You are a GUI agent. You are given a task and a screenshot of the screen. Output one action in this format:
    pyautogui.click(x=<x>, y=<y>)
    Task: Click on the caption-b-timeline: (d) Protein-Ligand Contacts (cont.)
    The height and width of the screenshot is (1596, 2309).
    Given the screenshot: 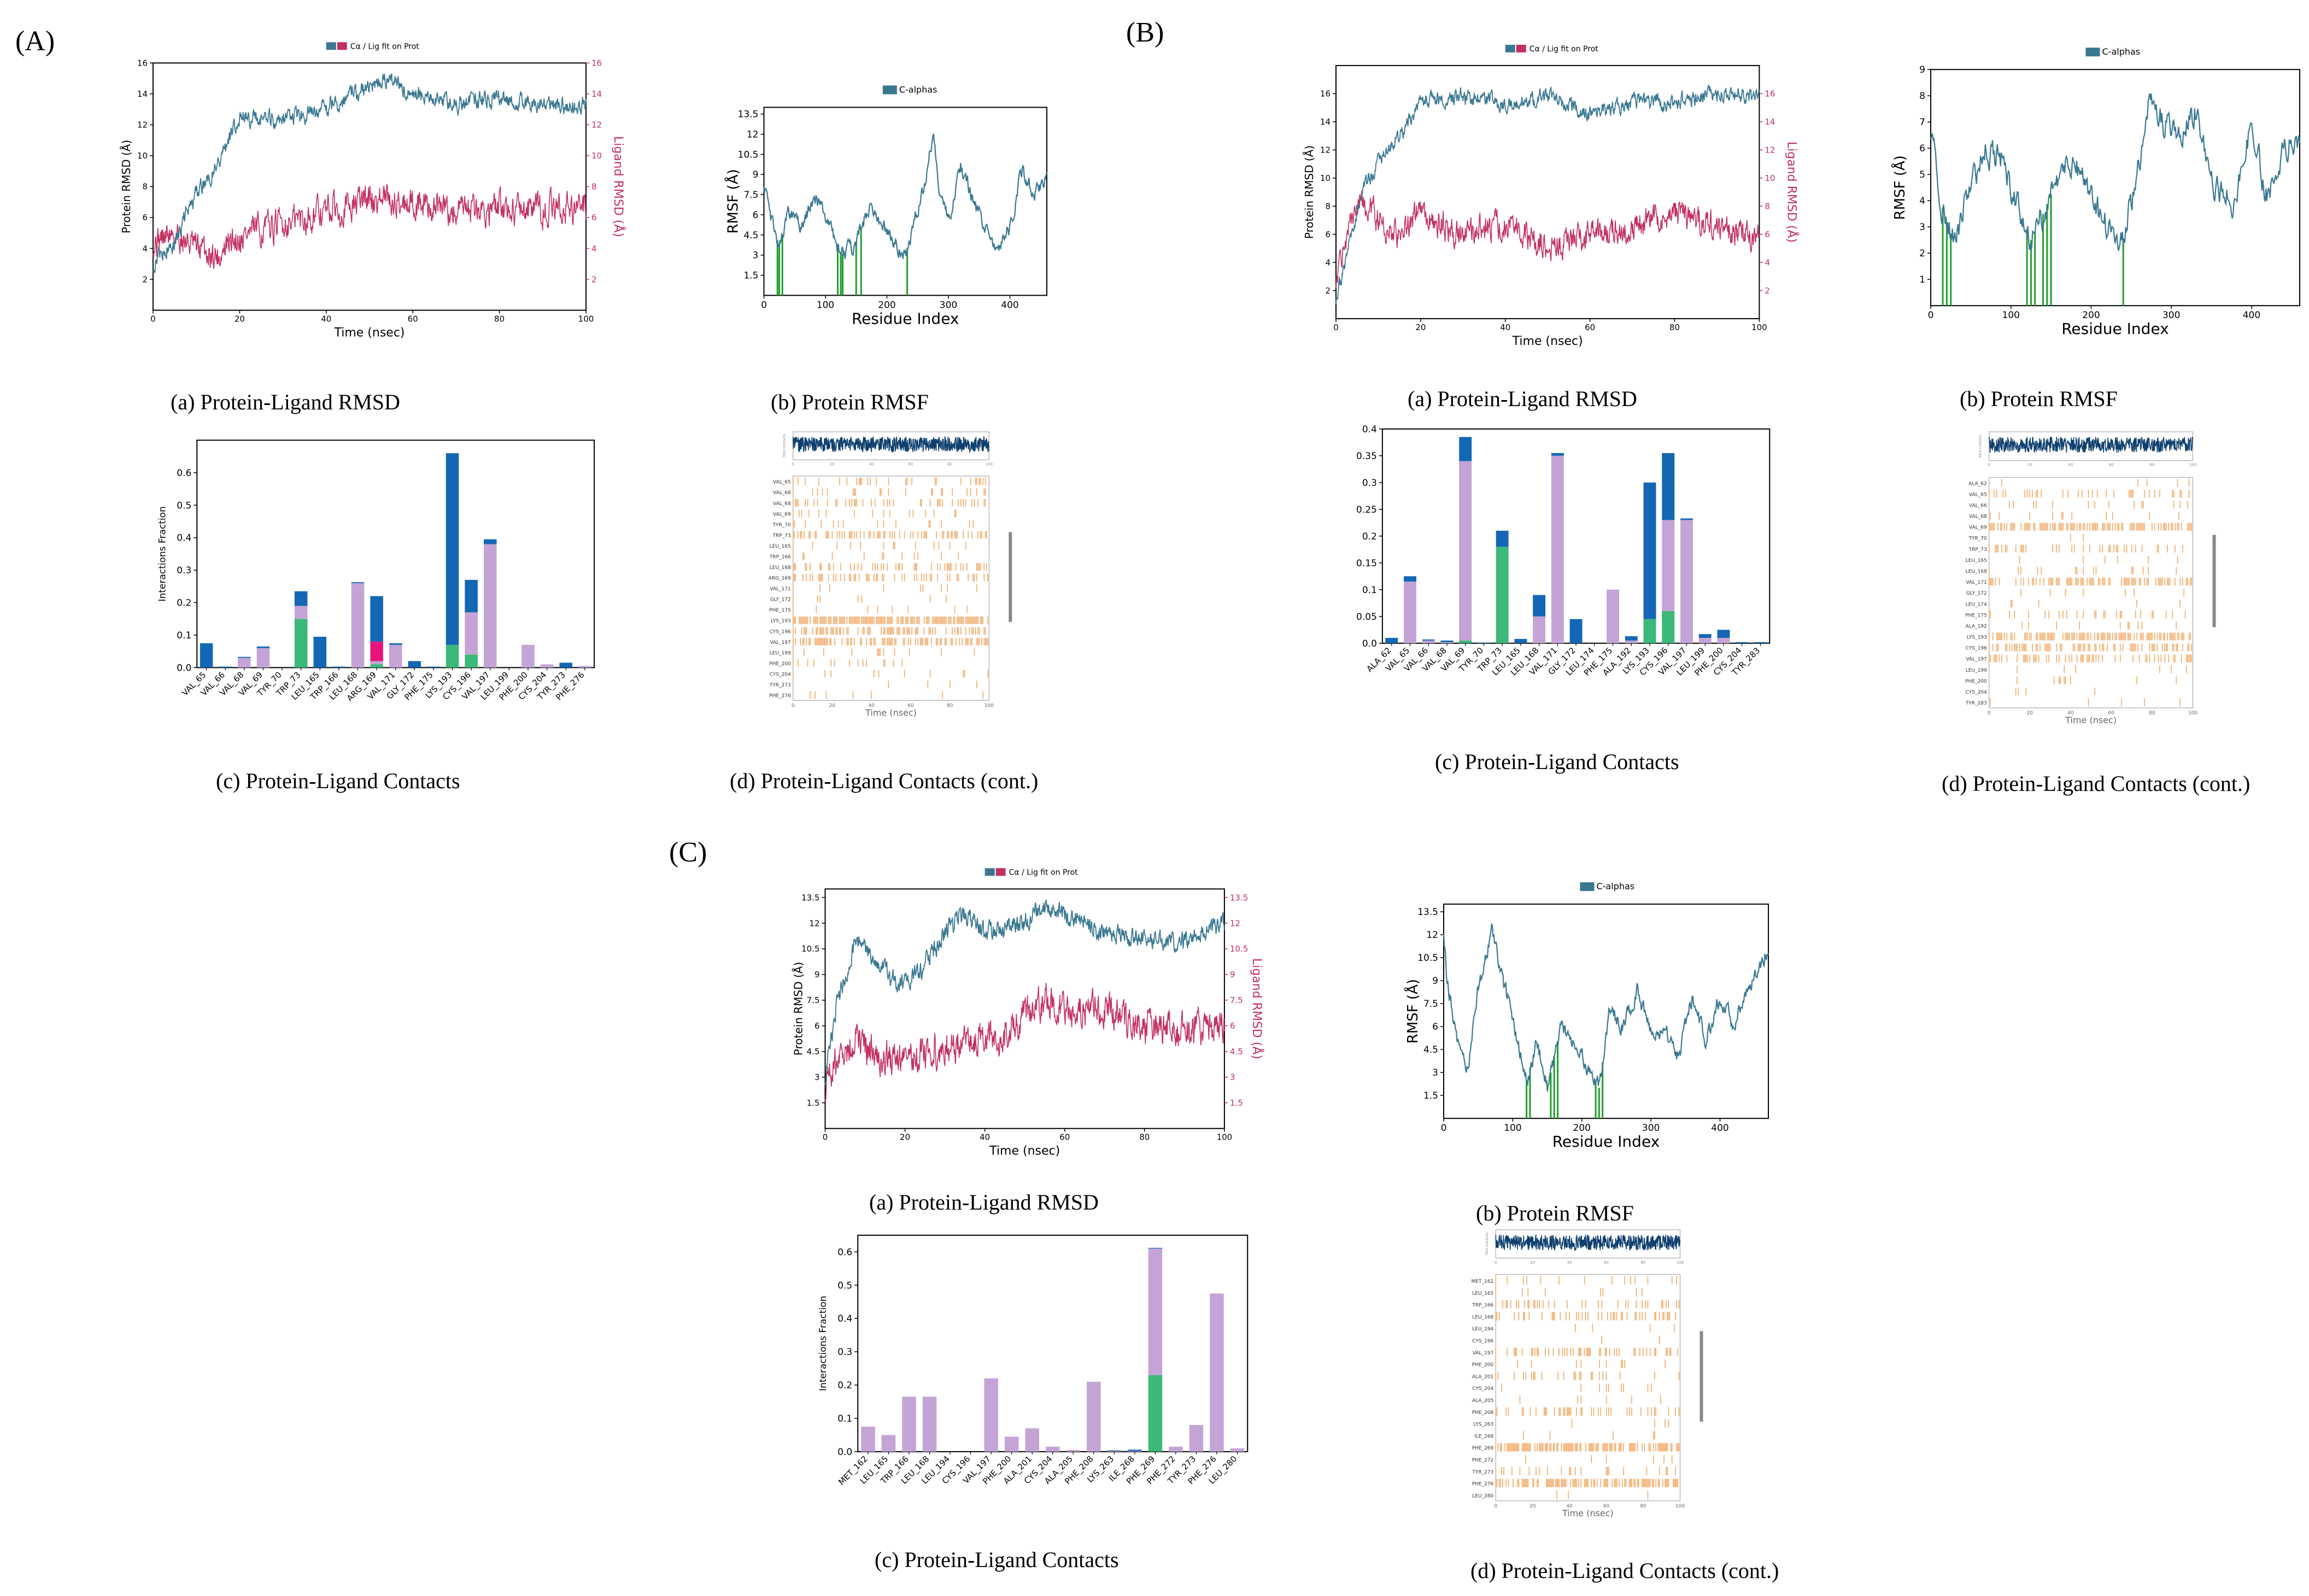 What is the action you would take?
    pyautogui.click(x=2096, y=783)
    